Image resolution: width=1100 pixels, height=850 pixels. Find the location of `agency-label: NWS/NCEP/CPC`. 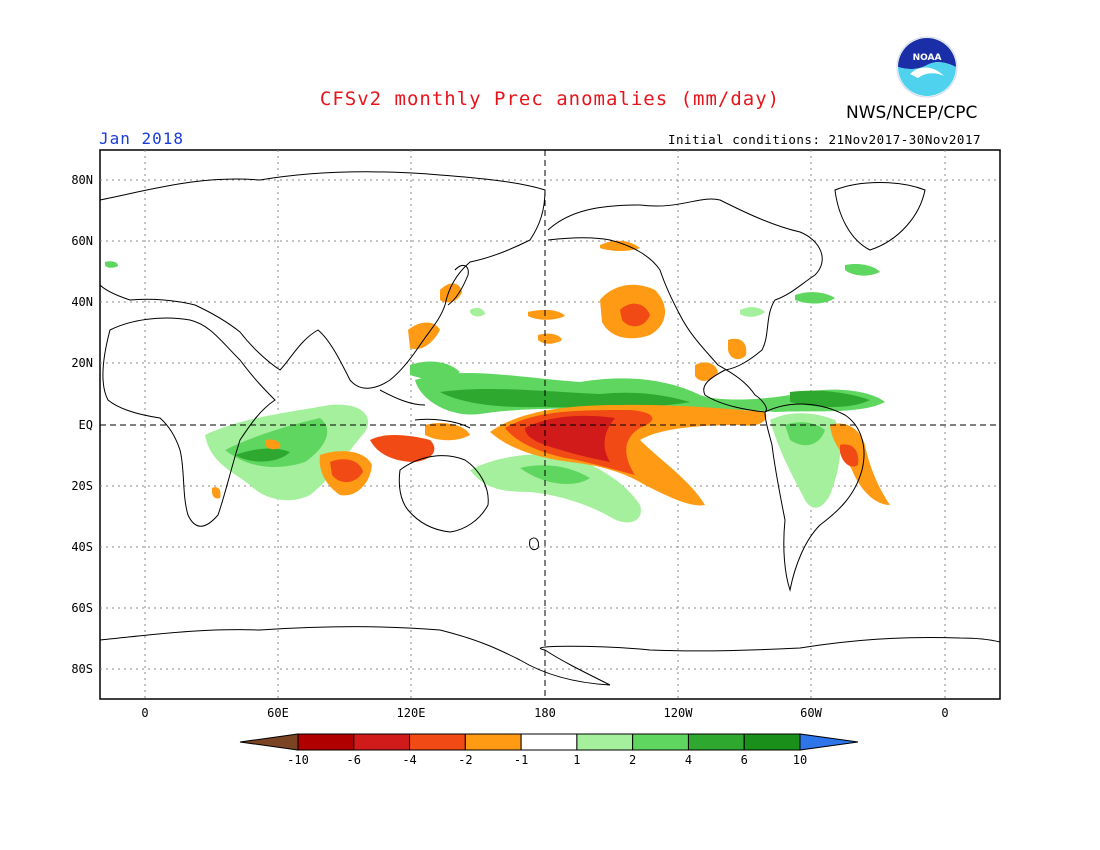

agency-label: NWS/NCEP/CPC is located at coordinates (912, 113).